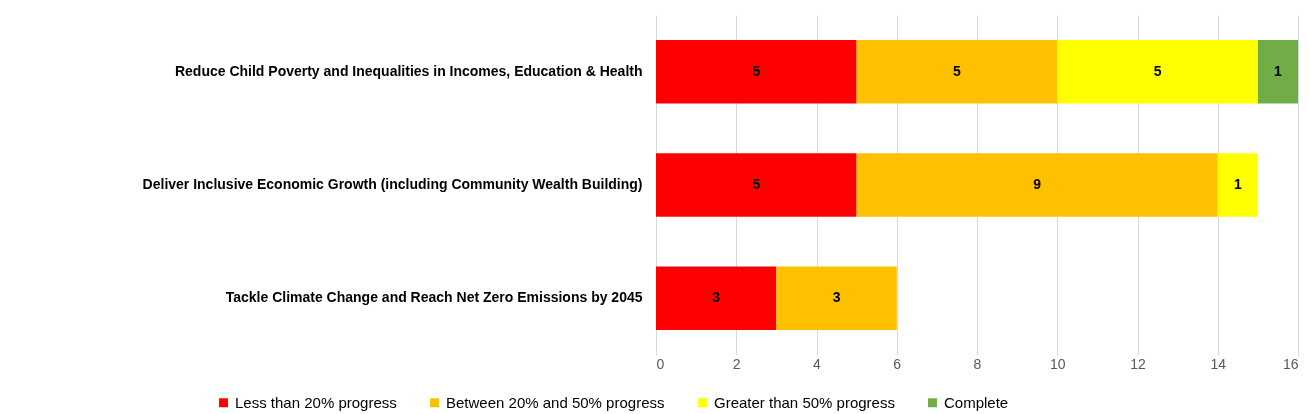 The height and width of the screenshot is (414, 1310). I want to click on legend-label: Greater than 50% progress, so click(804, 402).